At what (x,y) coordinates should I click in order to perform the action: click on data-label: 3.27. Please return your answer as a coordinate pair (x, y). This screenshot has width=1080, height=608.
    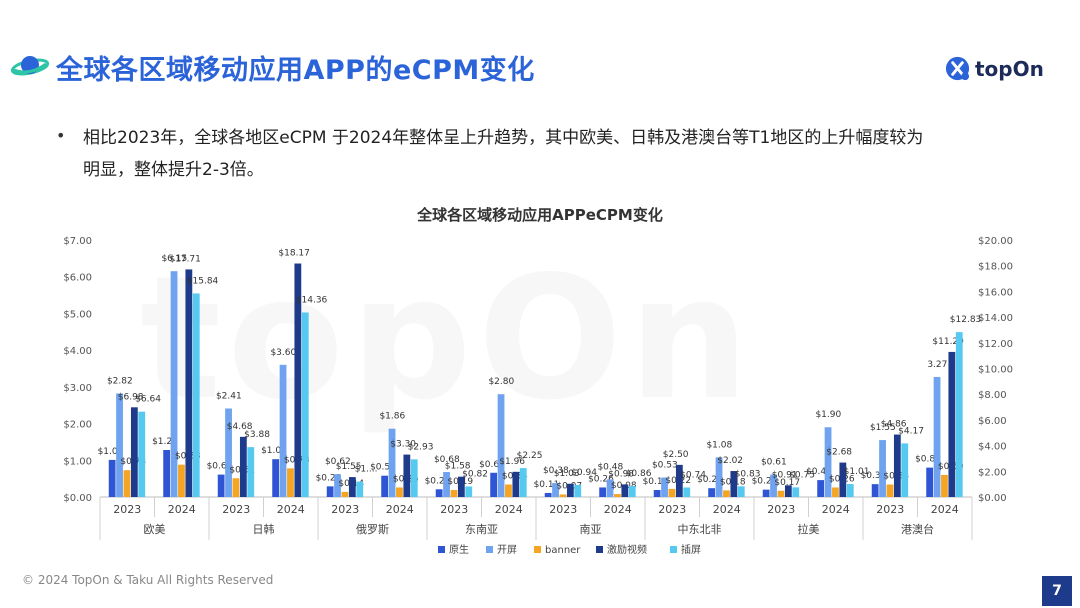
    Looking at the image, I should click on (937, 365).